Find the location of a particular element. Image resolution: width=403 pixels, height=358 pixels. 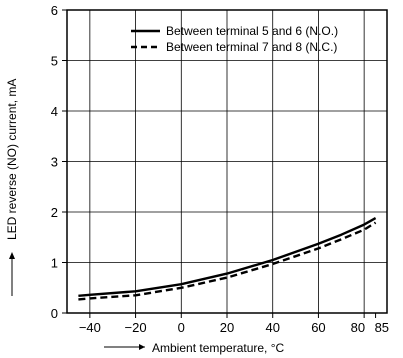

y-tick-label: 2 is located at coordinates (54, 212).